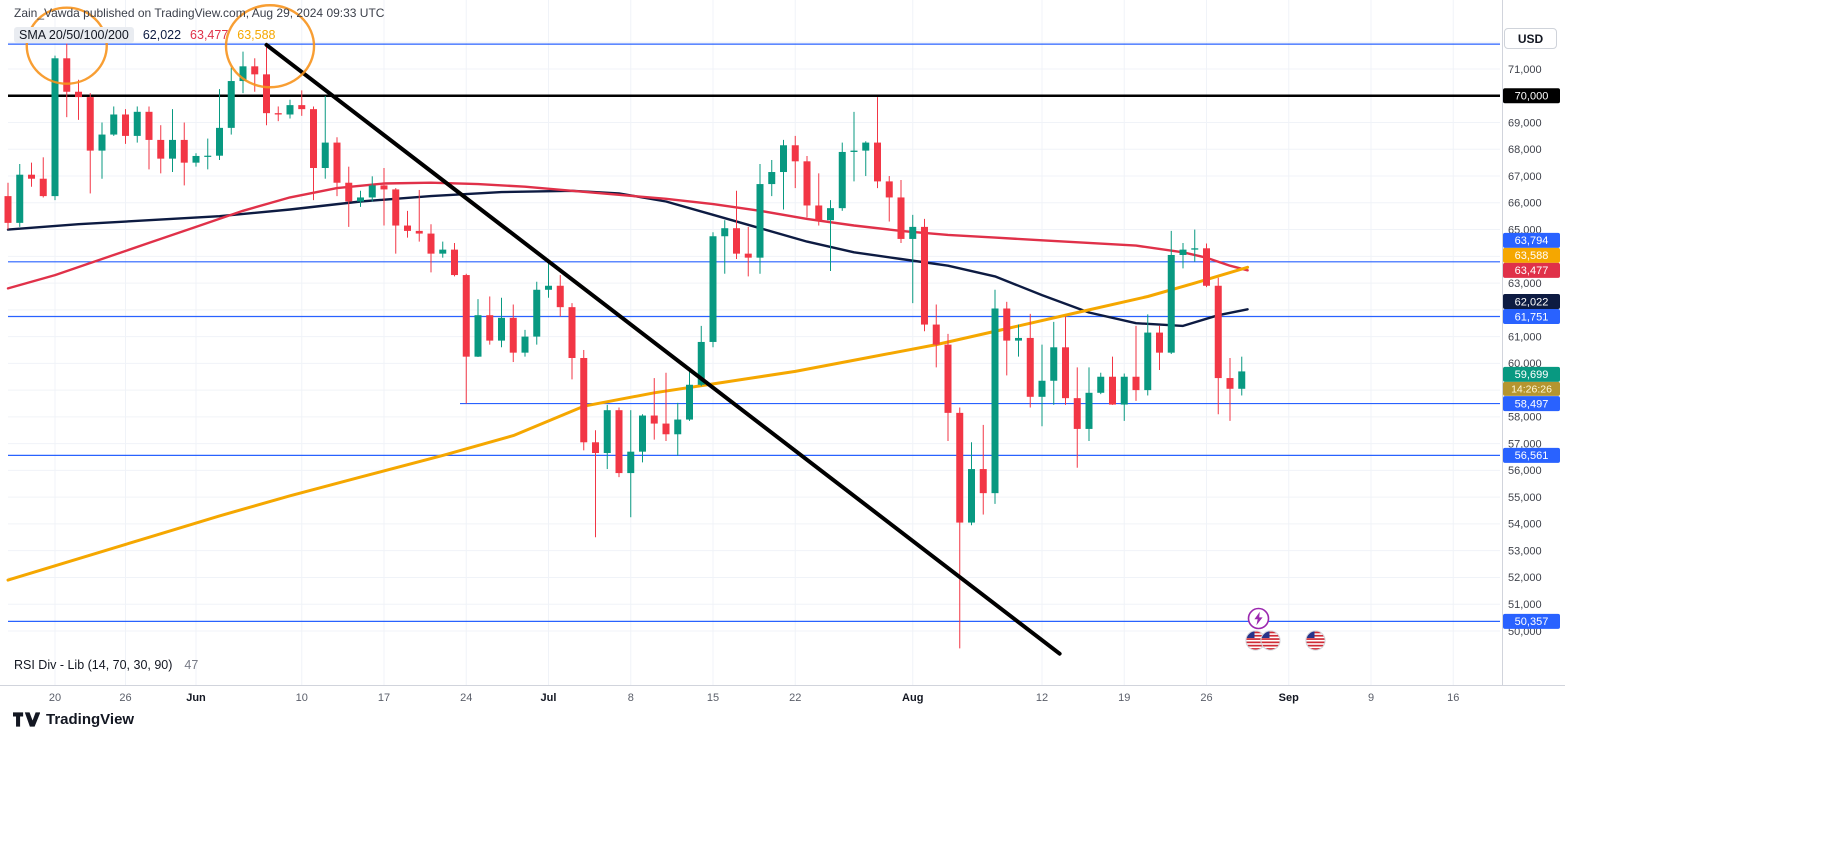  I want to click on ellipse-annotations, so click(170, 46).